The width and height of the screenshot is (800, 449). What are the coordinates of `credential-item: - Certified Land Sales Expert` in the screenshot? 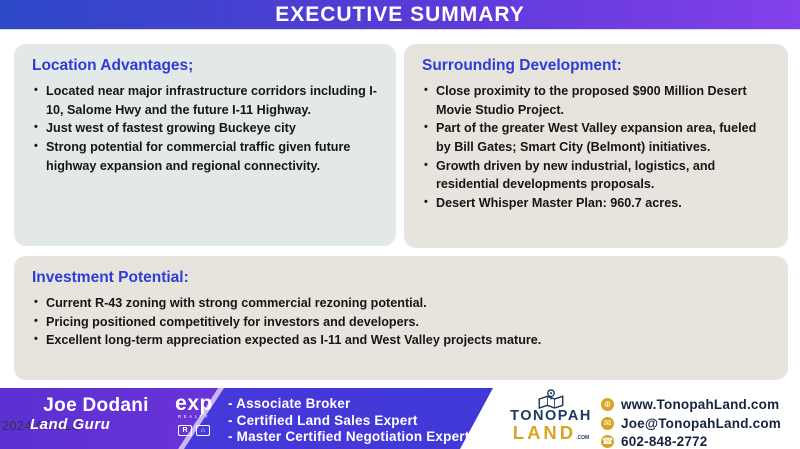 It's located at (323, 420).